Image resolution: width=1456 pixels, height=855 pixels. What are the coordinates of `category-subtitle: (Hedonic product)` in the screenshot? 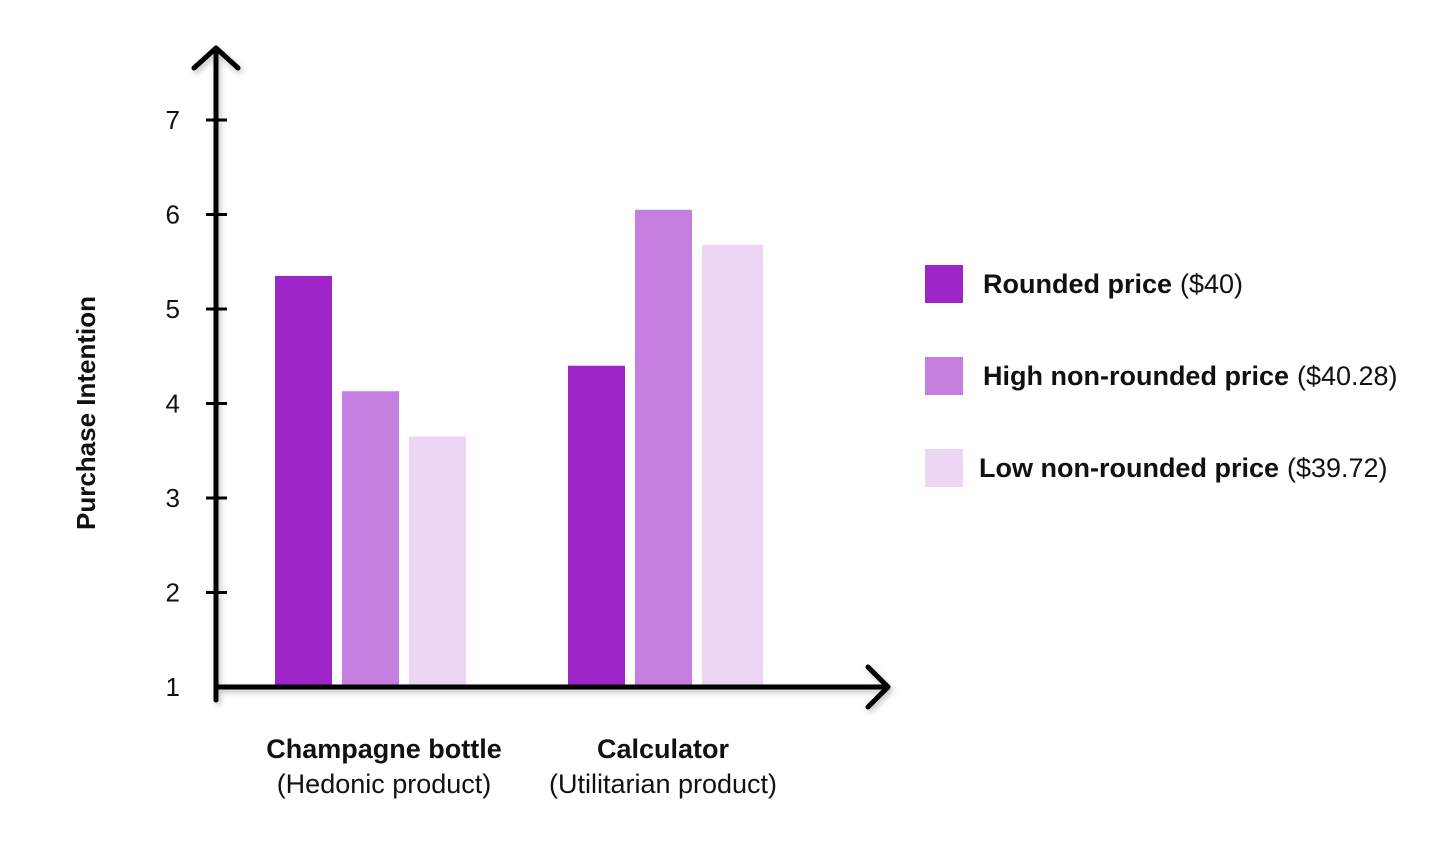 It's located at (384, 784).